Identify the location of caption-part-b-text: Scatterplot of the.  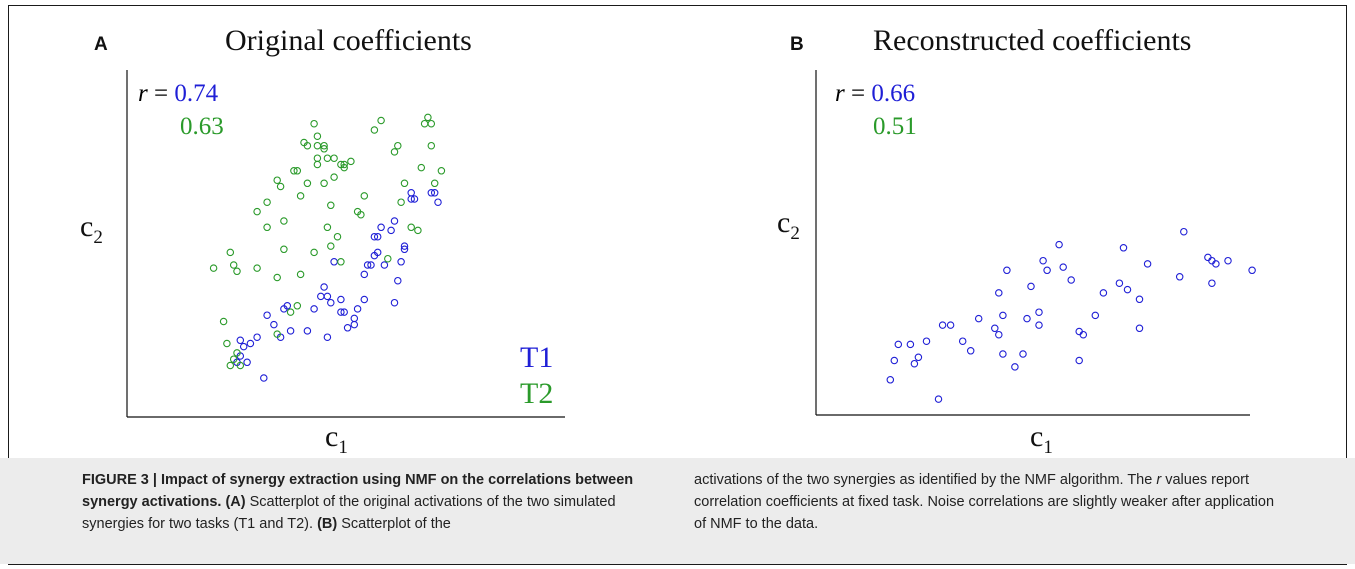
(394, 524).